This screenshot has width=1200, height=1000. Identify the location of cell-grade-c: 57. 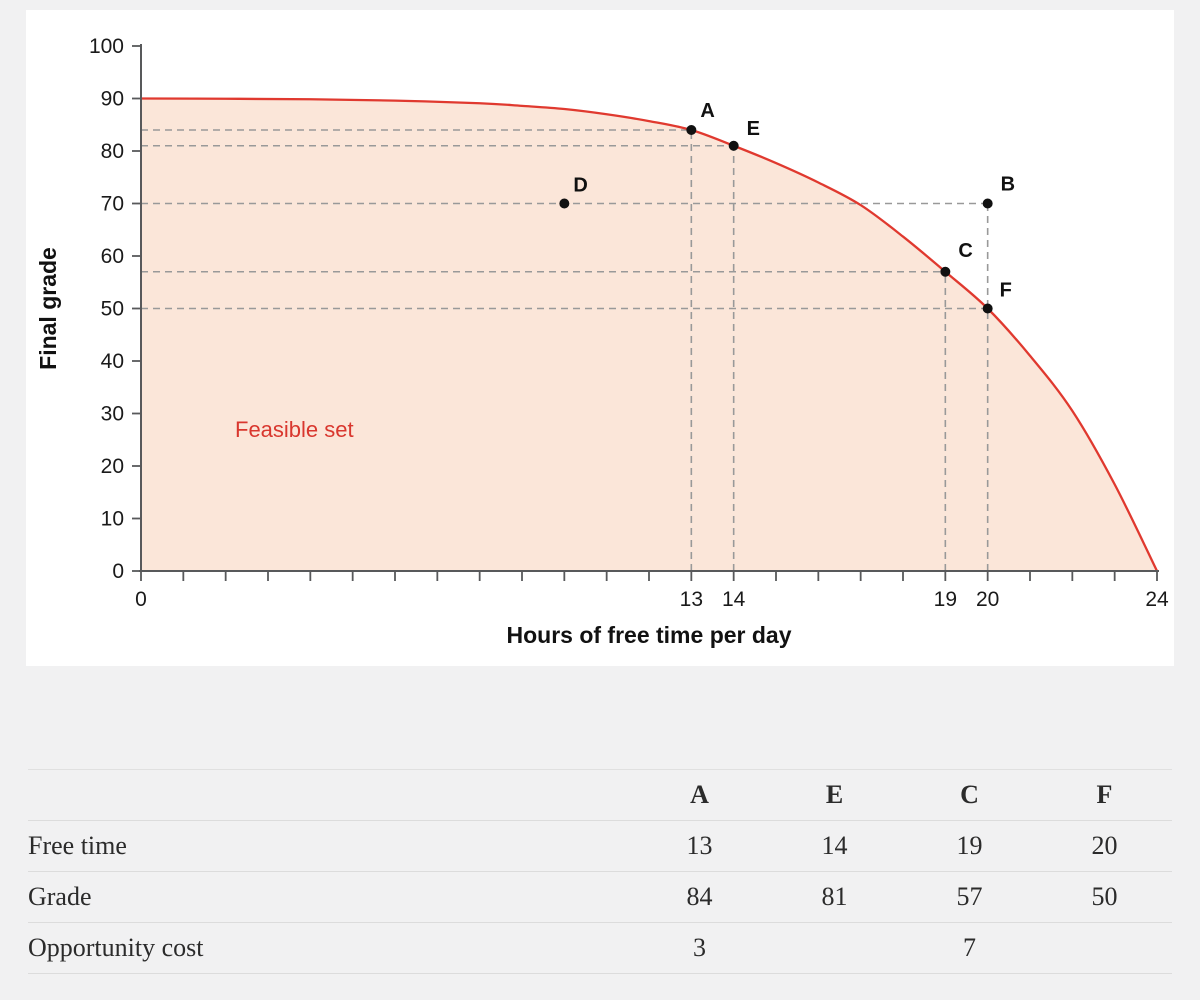
(969, 896).